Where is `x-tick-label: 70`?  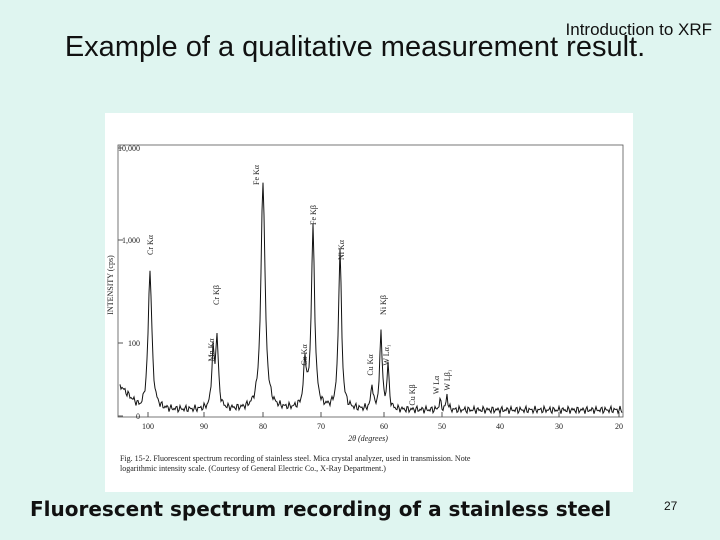 x-tick-label: 70 is located at coordinates (321, 426).